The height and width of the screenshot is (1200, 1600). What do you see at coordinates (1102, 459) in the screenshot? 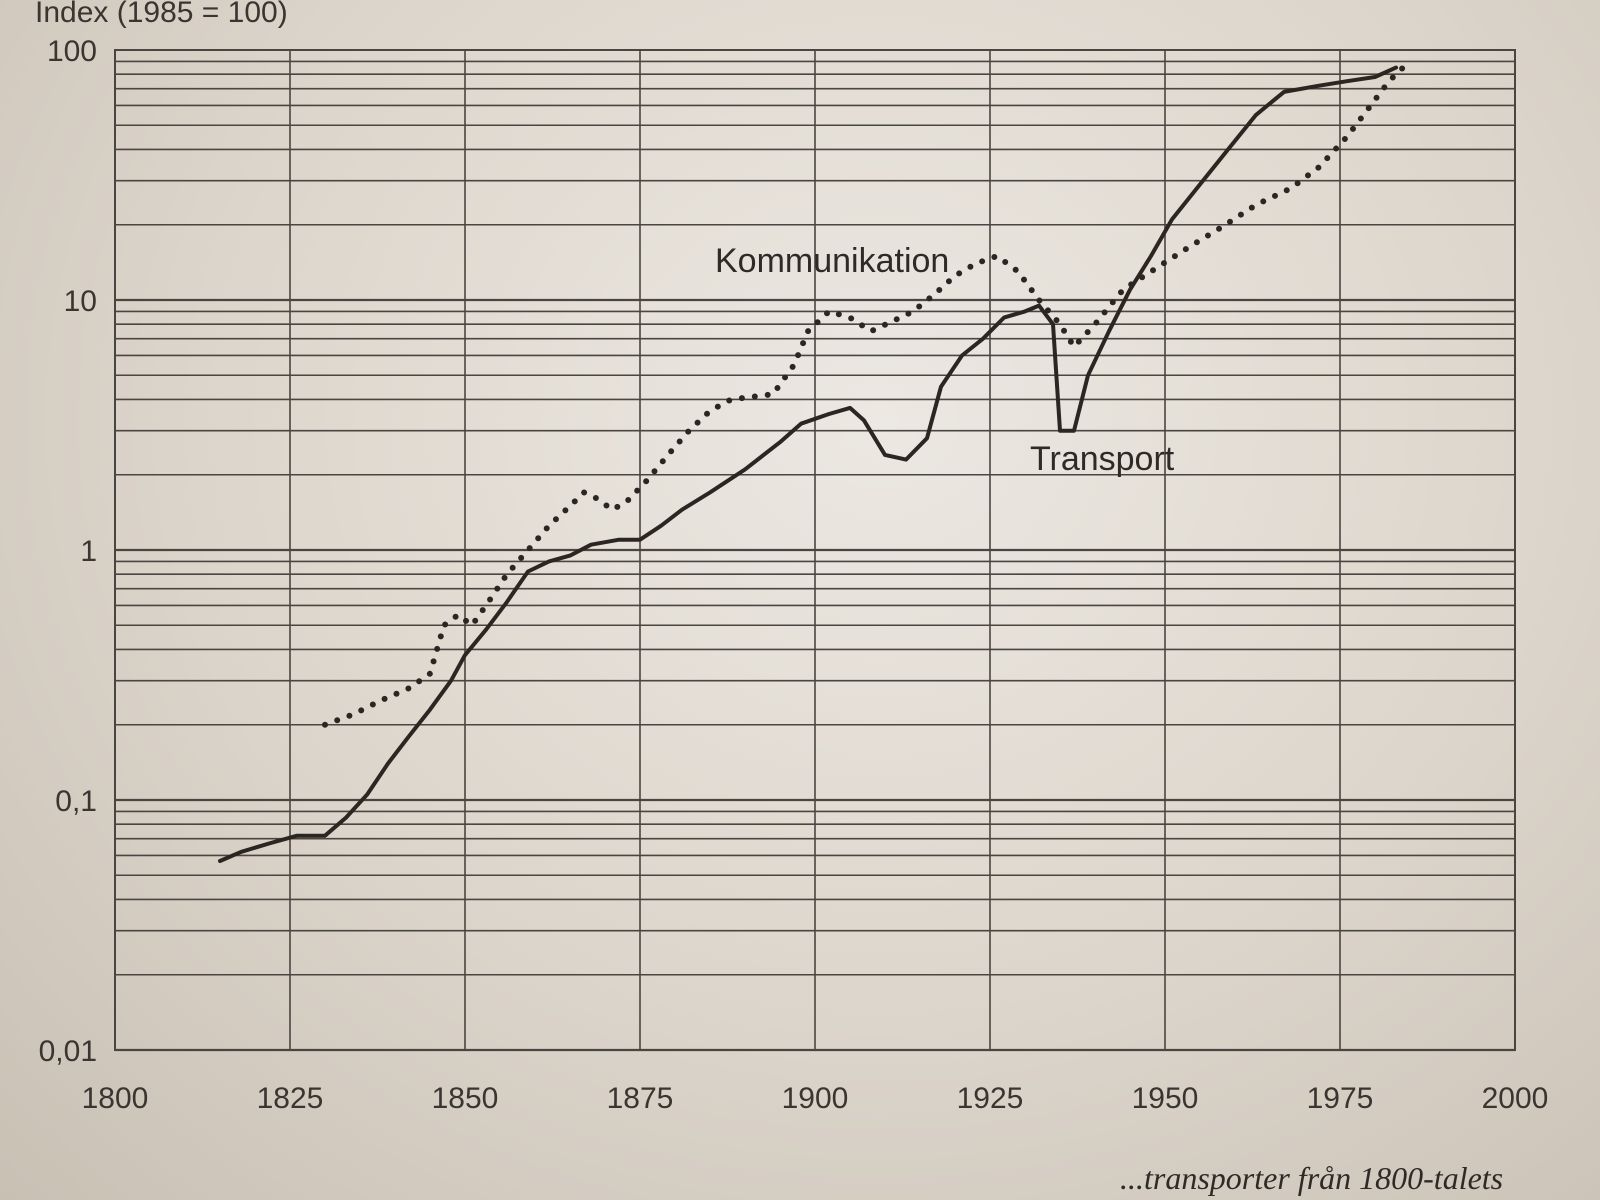
I see `series-label-transport: Transport` at bounding box center [1102, 459].